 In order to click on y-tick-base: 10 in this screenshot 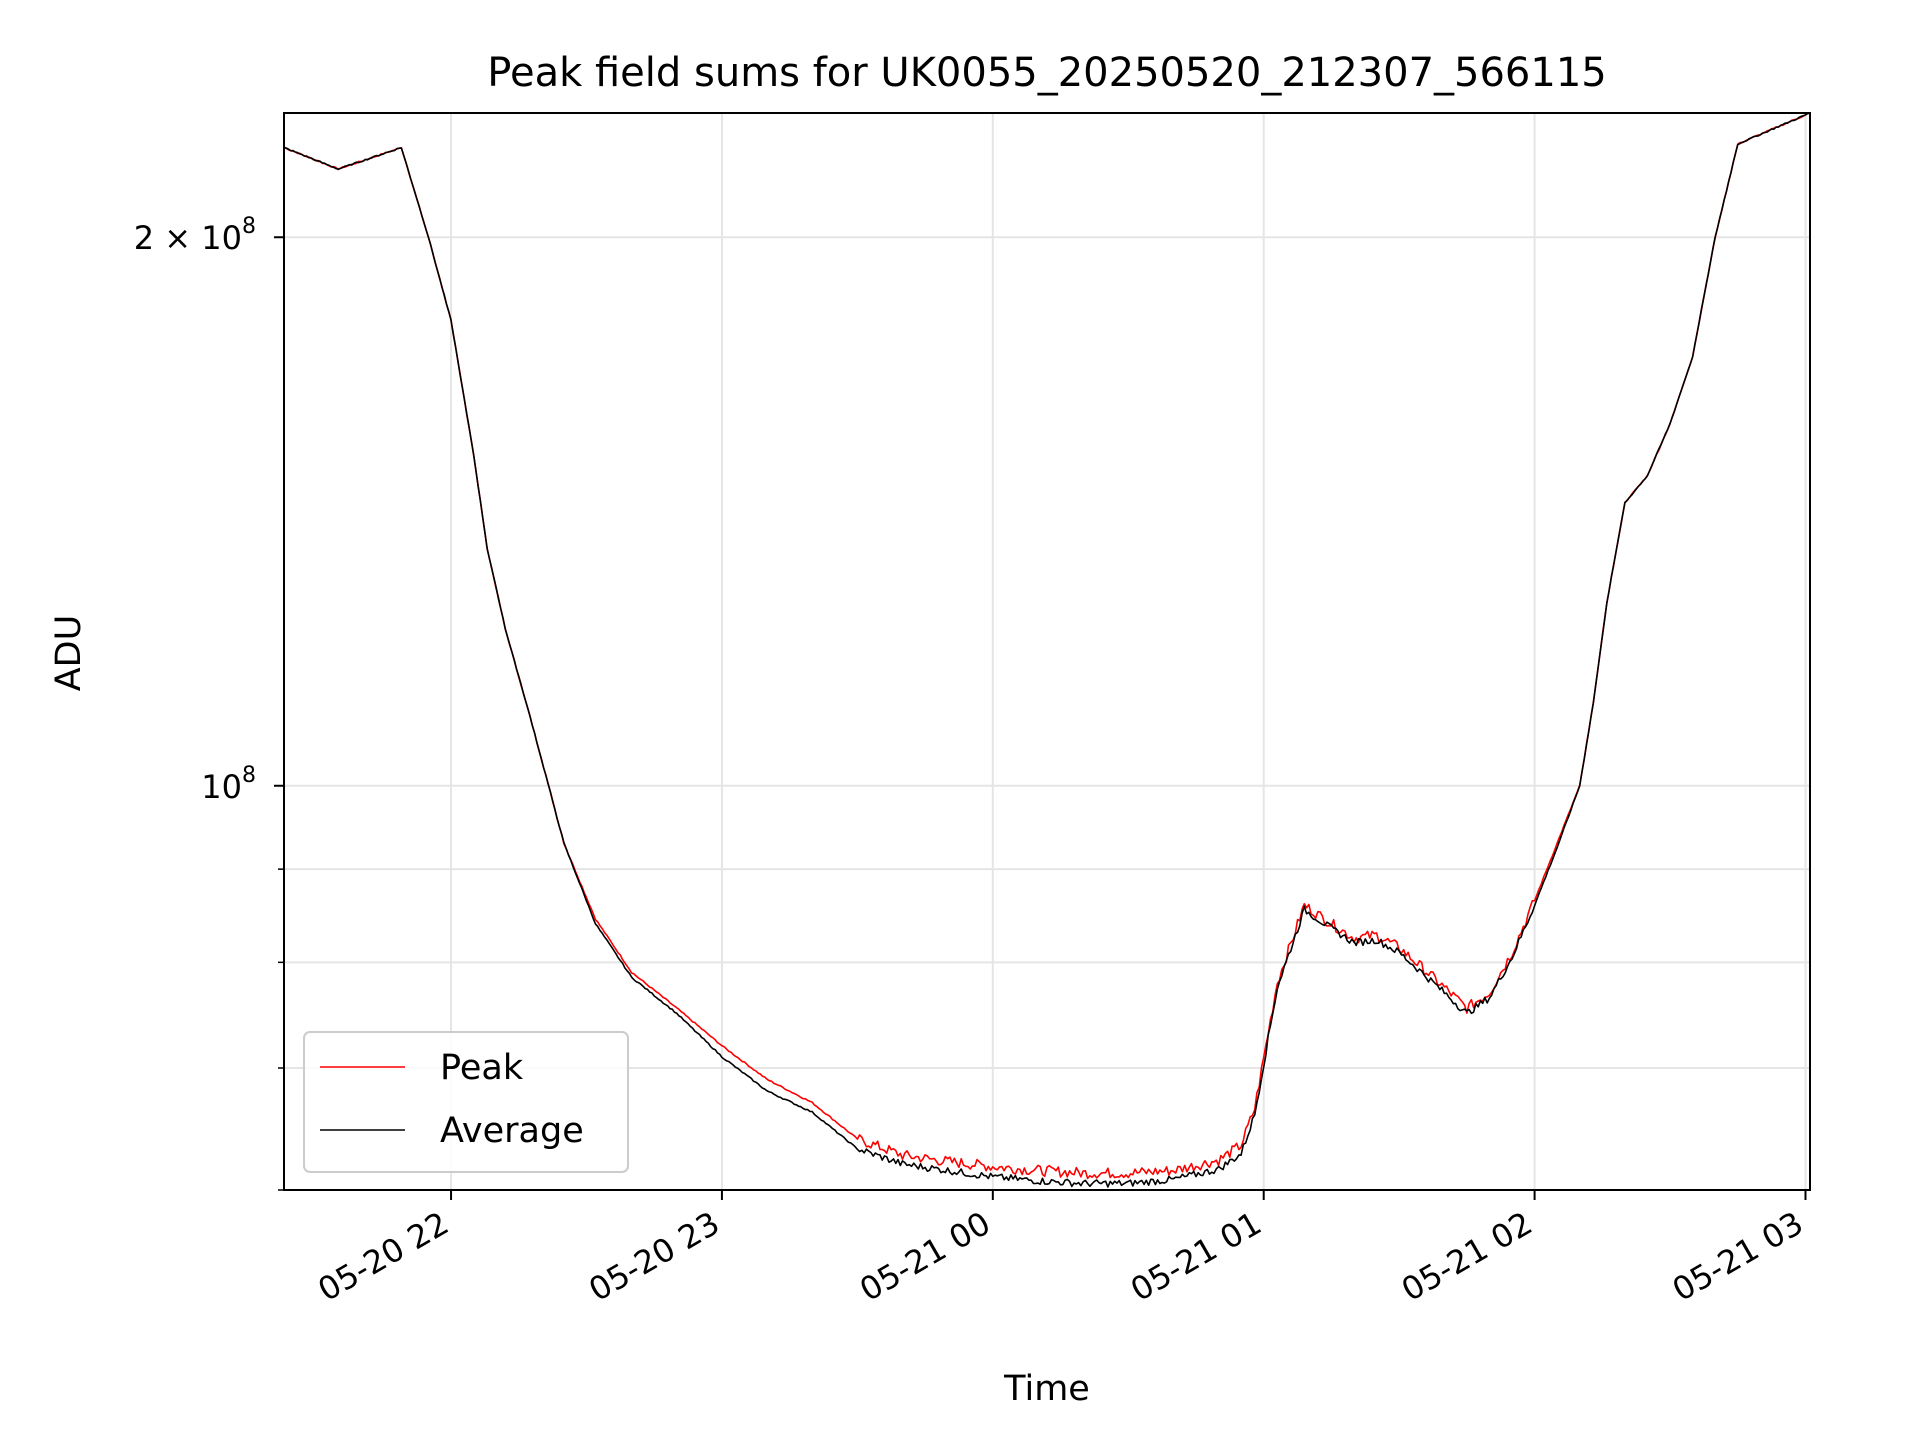, I will do `click(221, 787)`.